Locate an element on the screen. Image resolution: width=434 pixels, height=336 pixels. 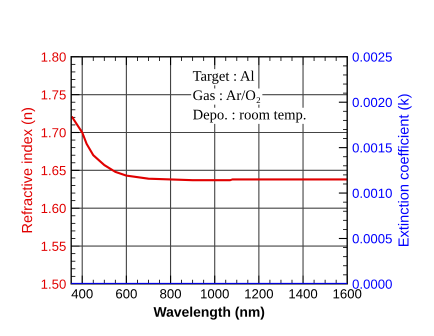
x-axis-title: Wavelength (nm) is located at coordinates (209, 313).